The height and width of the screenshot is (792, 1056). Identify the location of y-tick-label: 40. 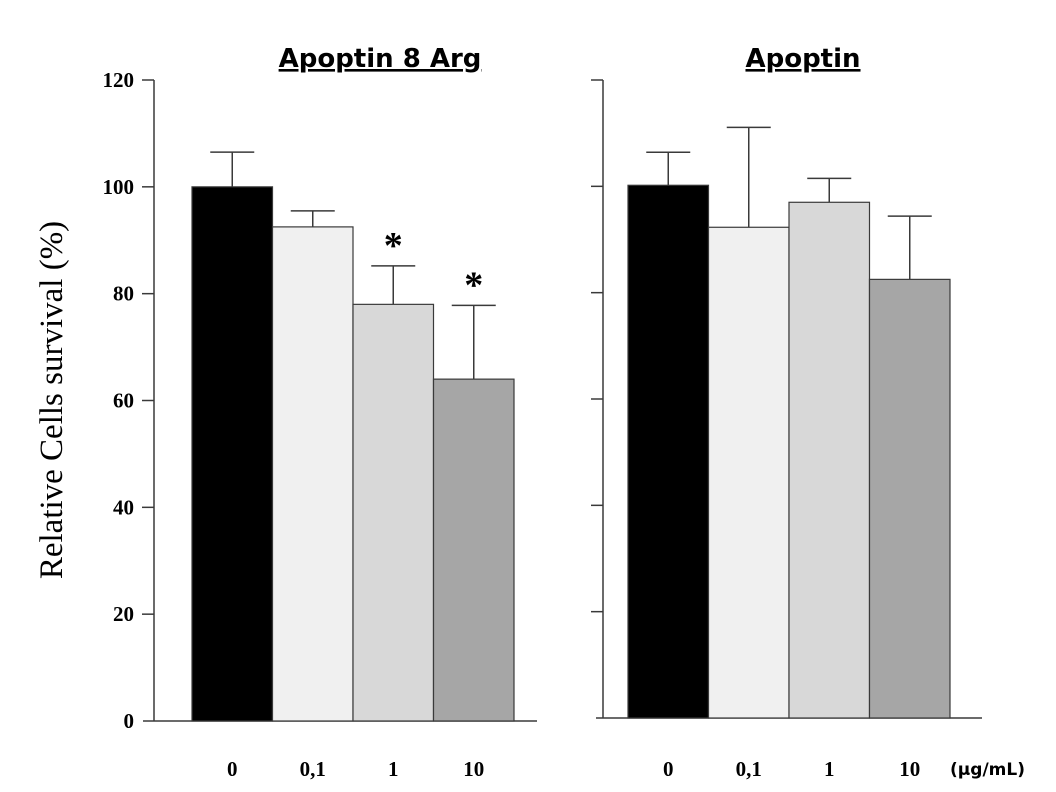
(123, 507).